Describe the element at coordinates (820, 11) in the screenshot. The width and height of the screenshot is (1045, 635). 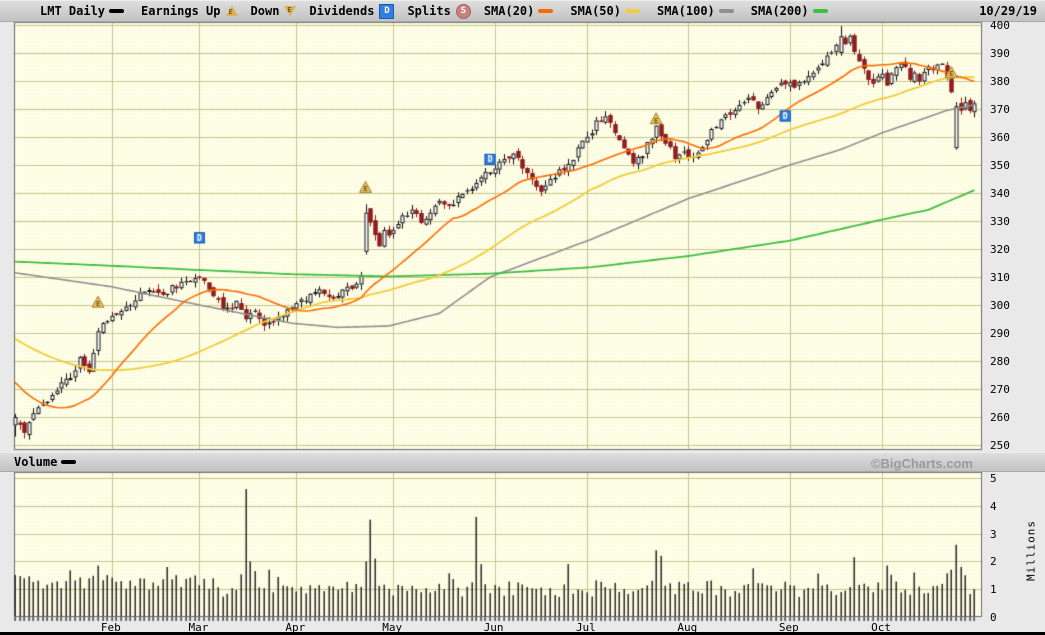
I see `sma200-dash-icon` at that location.